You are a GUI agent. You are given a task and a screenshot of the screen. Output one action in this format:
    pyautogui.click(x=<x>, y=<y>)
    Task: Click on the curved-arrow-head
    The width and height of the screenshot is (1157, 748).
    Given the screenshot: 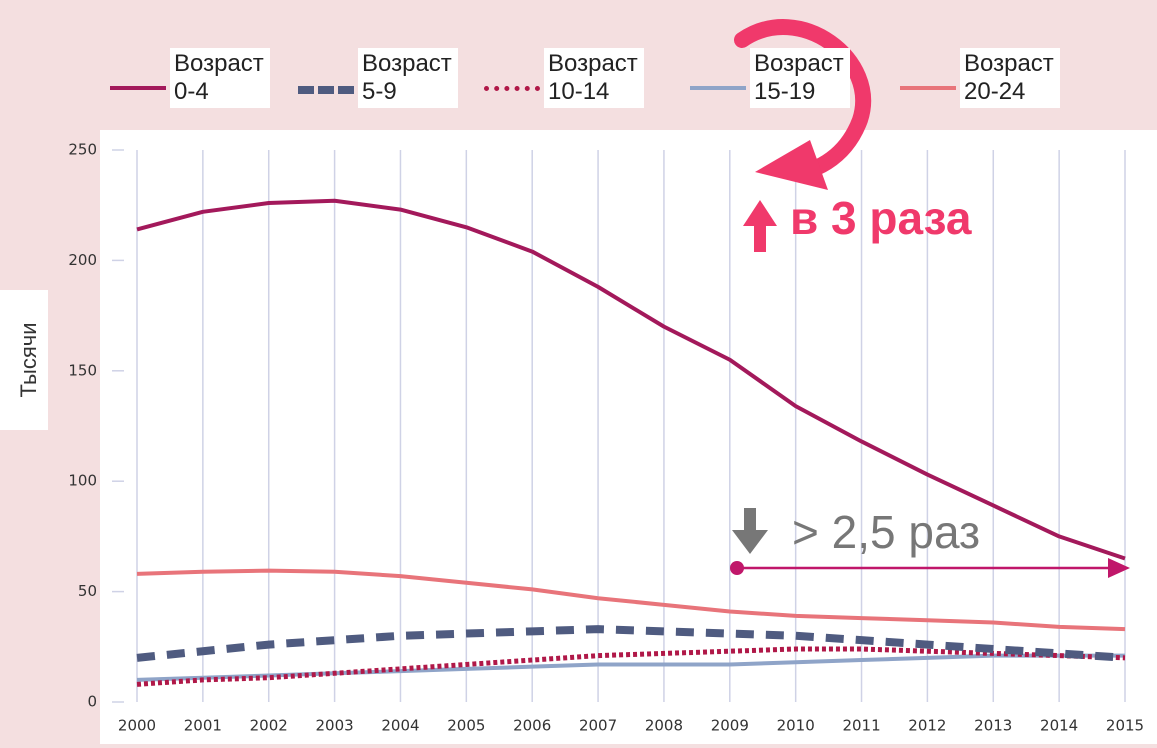 What is the action you would take?
    pyautogui.click(x=791, y=165)
    